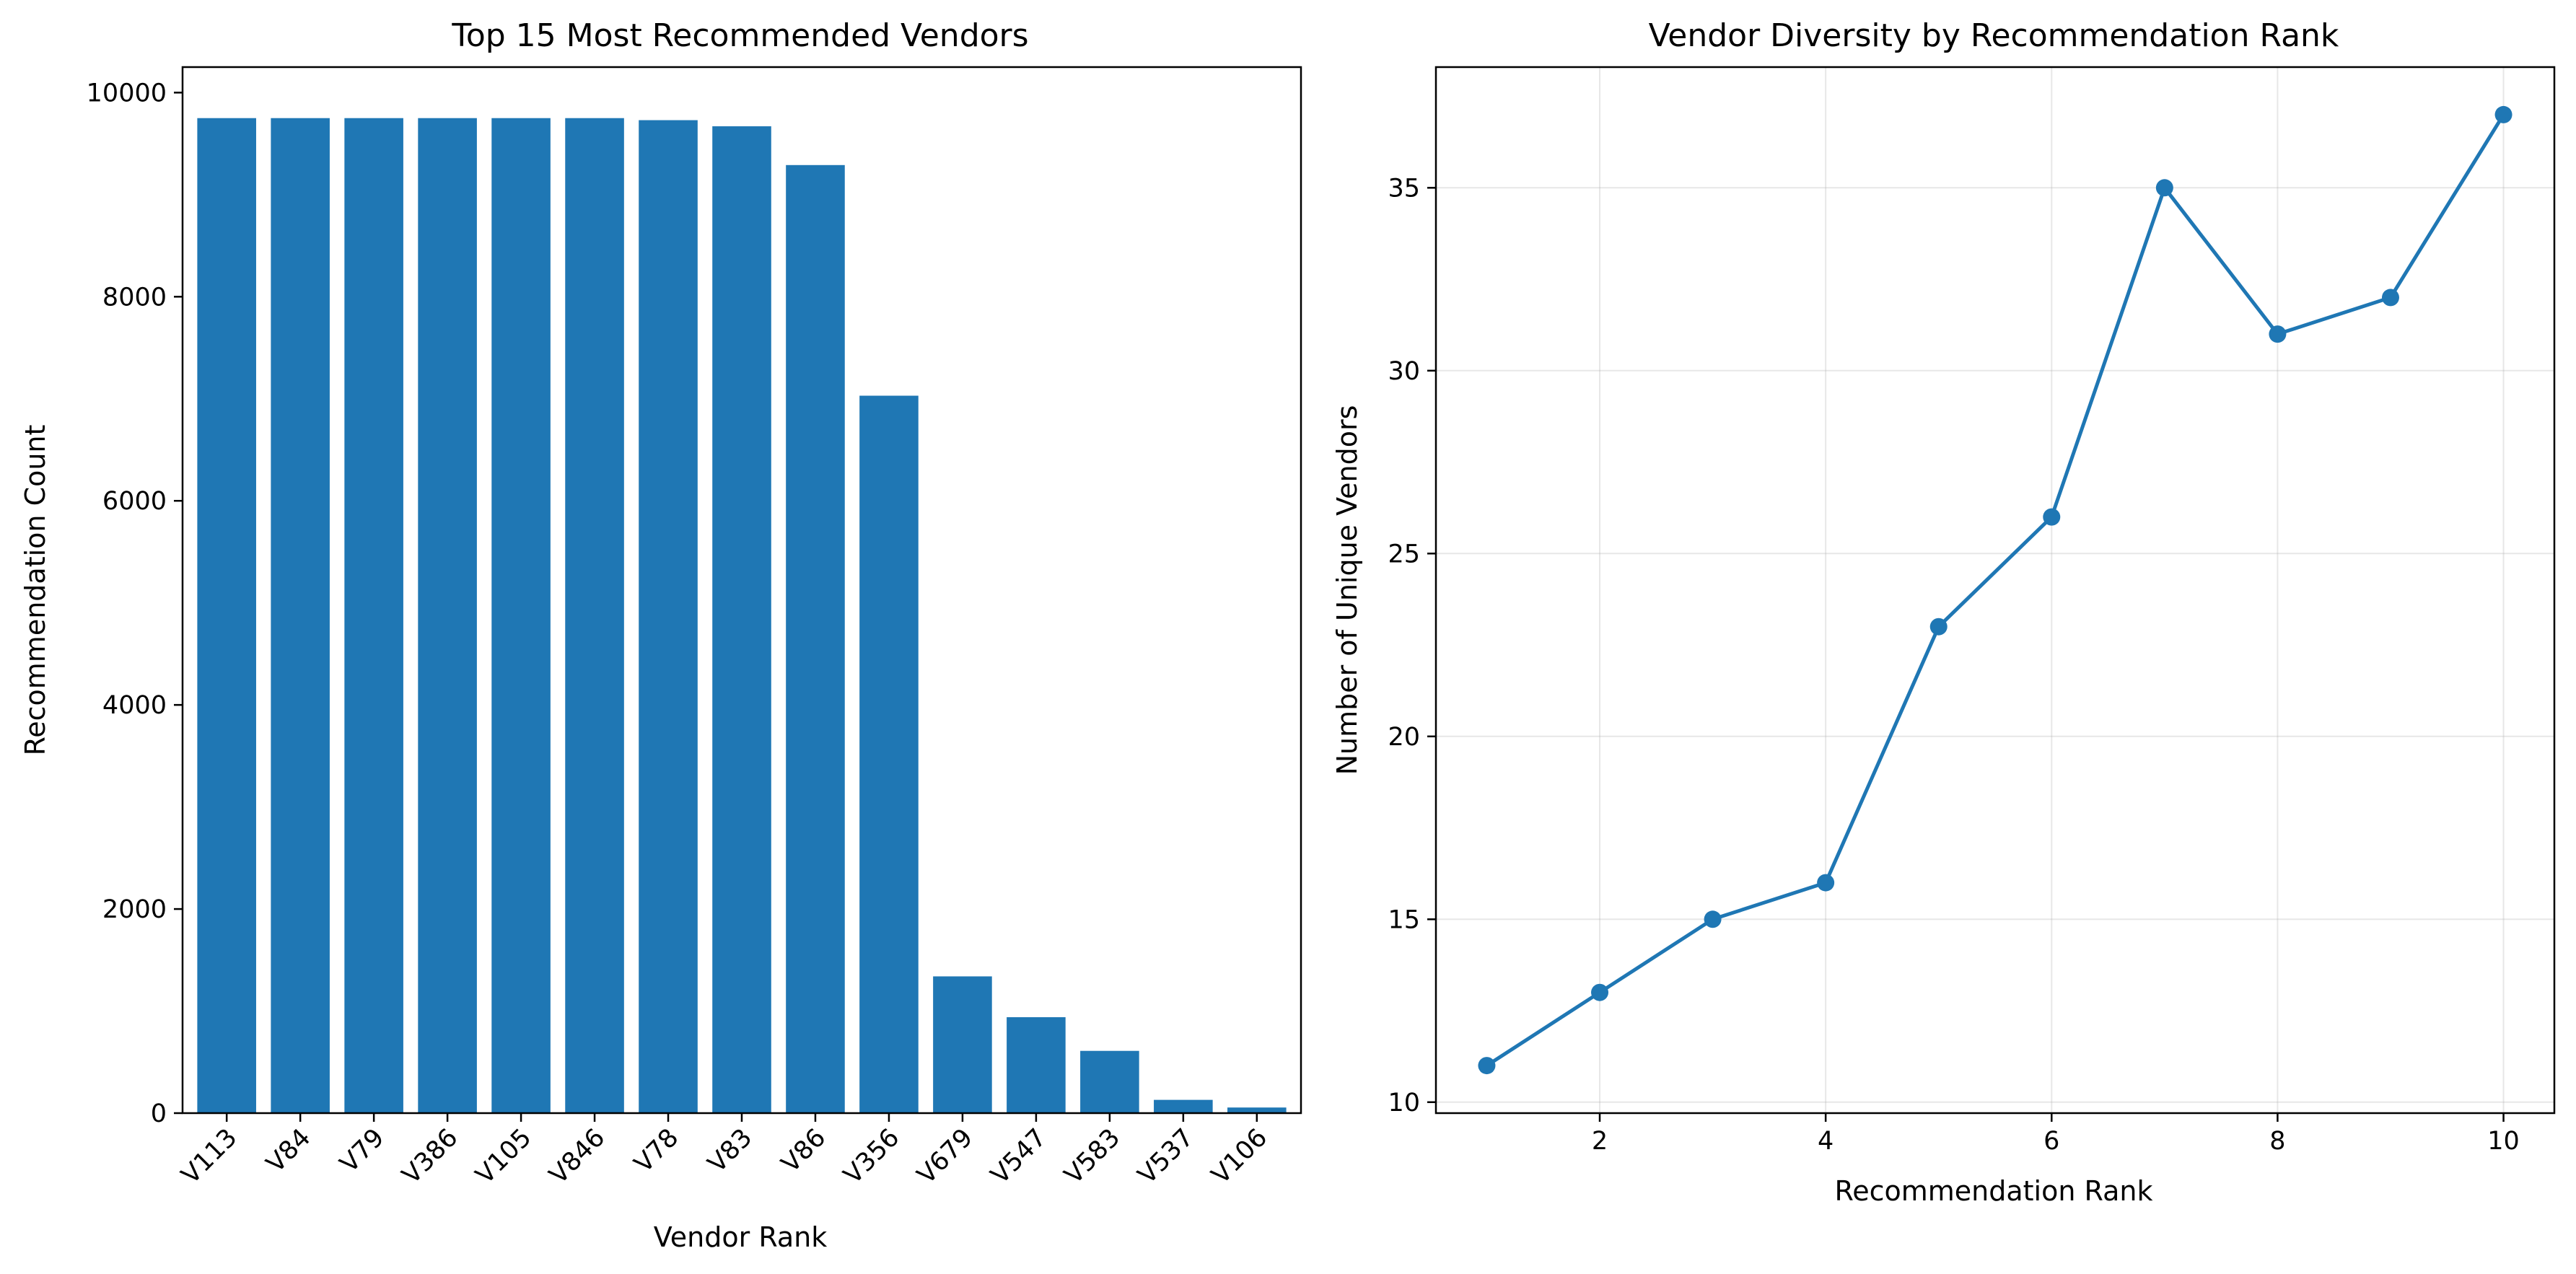 The image size is (2576, 1274). Describe the element at coordinates (134, 297) in the screenshot. I see `y-tick-label: 8000` at that location.